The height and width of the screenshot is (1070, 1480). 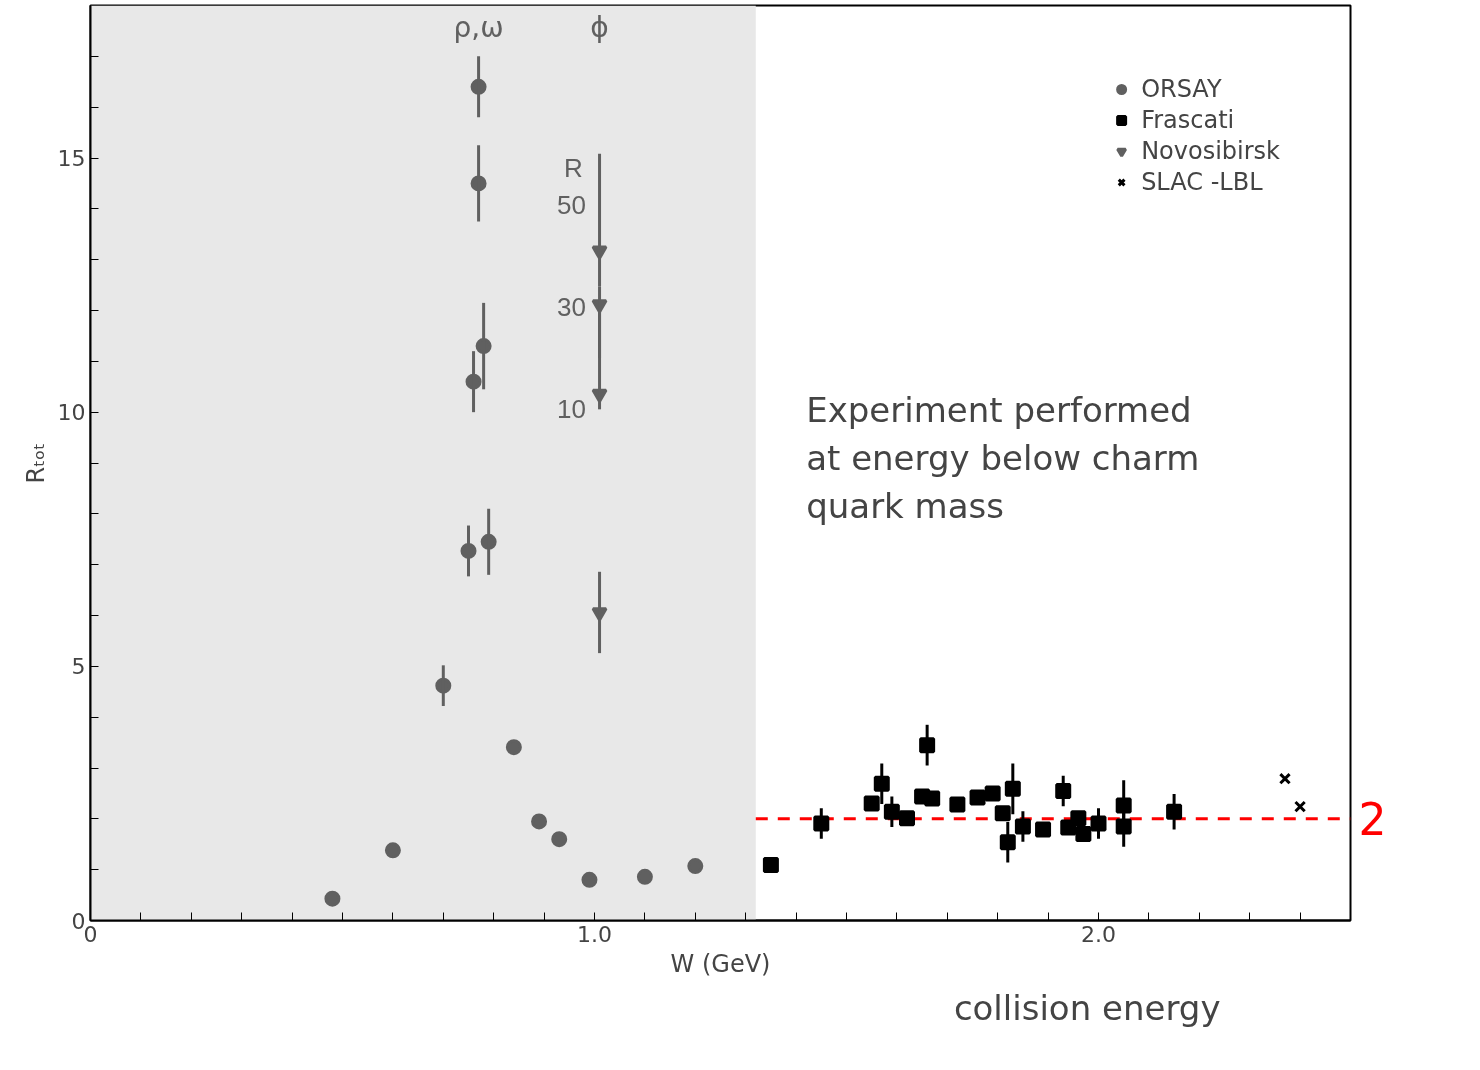 What do you see at coordinates (599, 27) in the screenshot?
I see `annotation: ϕ` at bounding box center [599, 27].